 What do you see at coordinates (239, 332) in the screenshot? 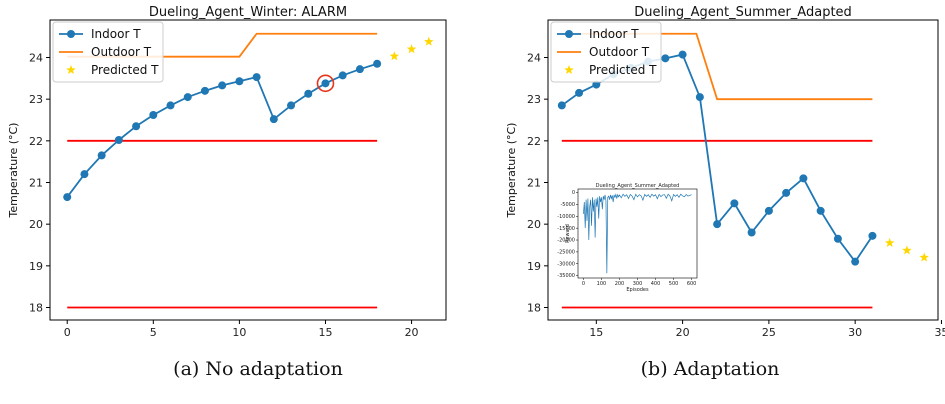
I see `x-tick-label: 10` at bounding box center [239, 332].